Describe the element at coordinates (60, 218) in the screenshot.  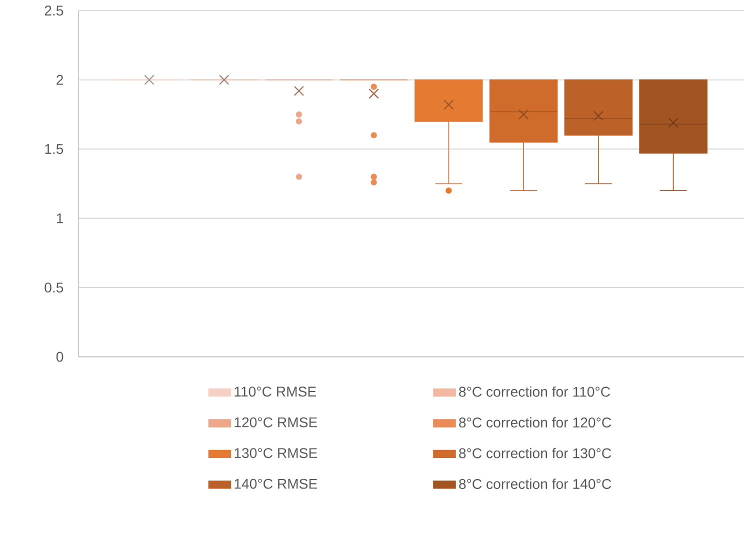
I see `y-tick-label: 1` at that location.